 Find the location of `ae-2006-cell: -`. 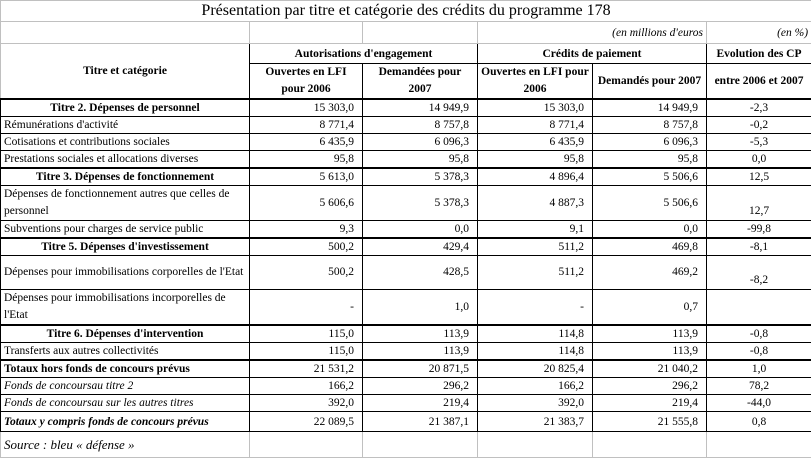

ae-2006-cell: - is located at coordinates (306, 308).